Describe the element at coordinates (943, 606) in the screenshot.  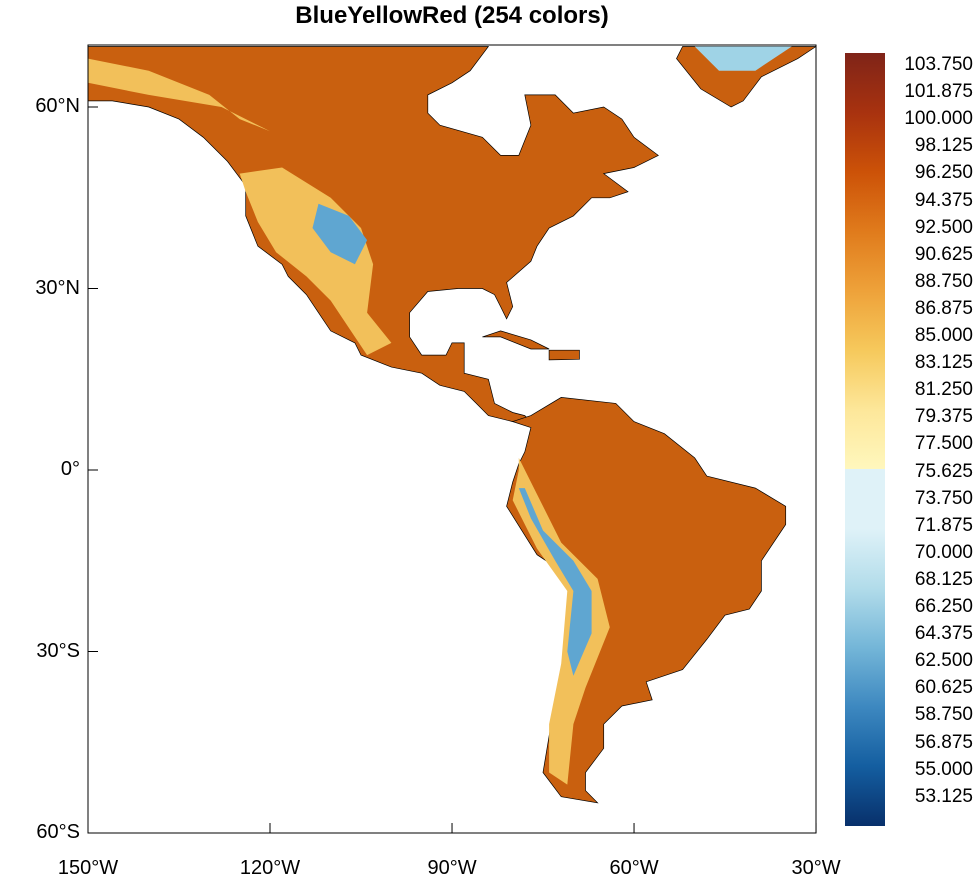
I see `colorbar-label: 66.250` at that location.